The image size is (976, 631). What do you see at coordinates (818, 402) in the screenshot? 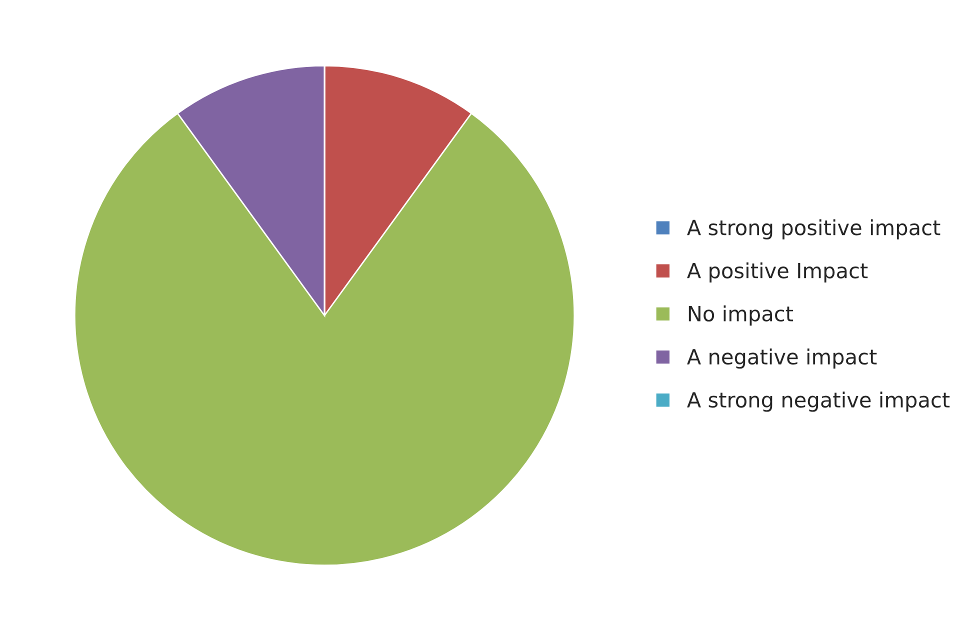
I see `legend-label: A strong negative impact` at bounding box center [818, 402].